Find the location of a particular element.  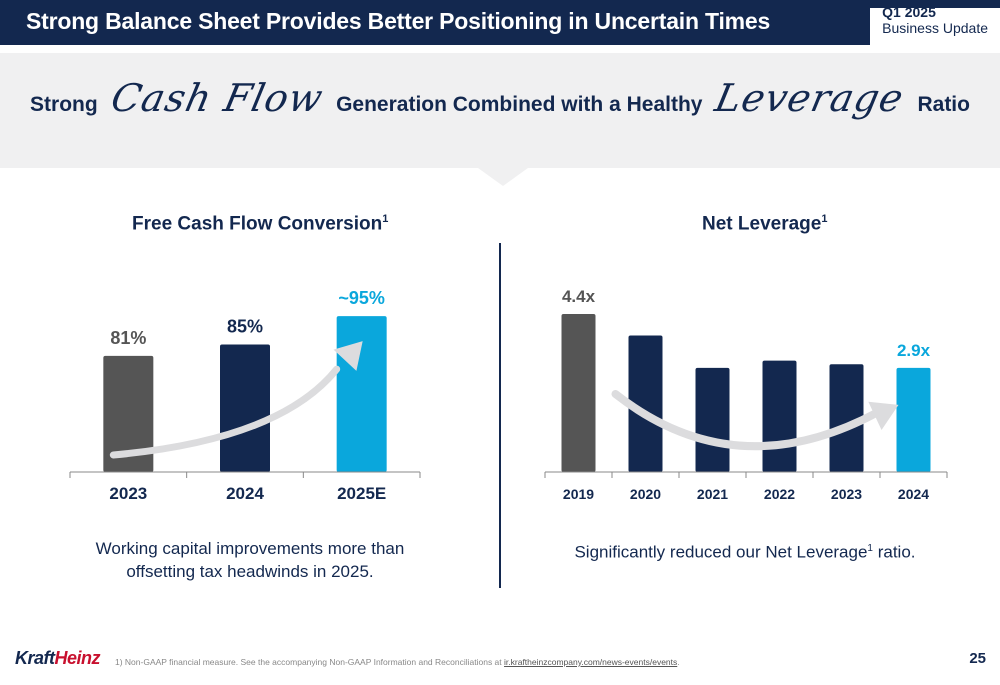

logo-kraft: Kraft is located at coordinates (35, 658).